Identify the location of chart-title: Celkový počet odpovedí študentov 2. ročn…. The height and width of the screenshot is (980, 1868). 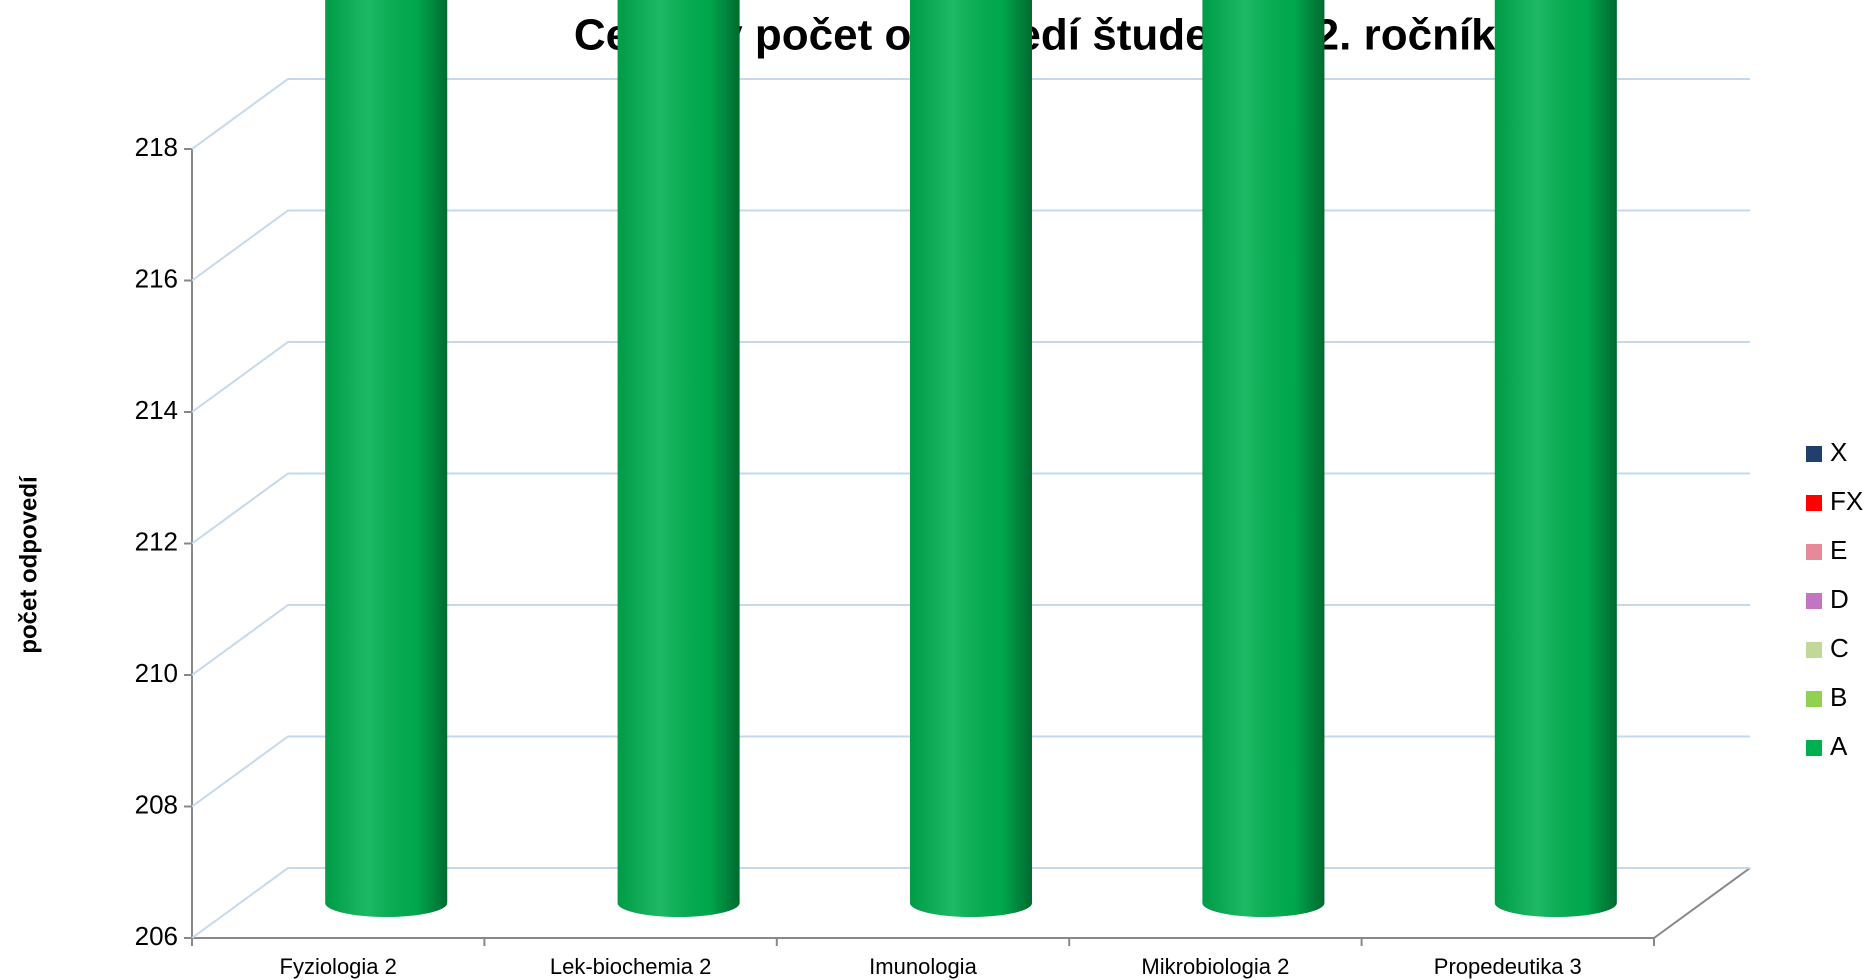
(1080, 35).